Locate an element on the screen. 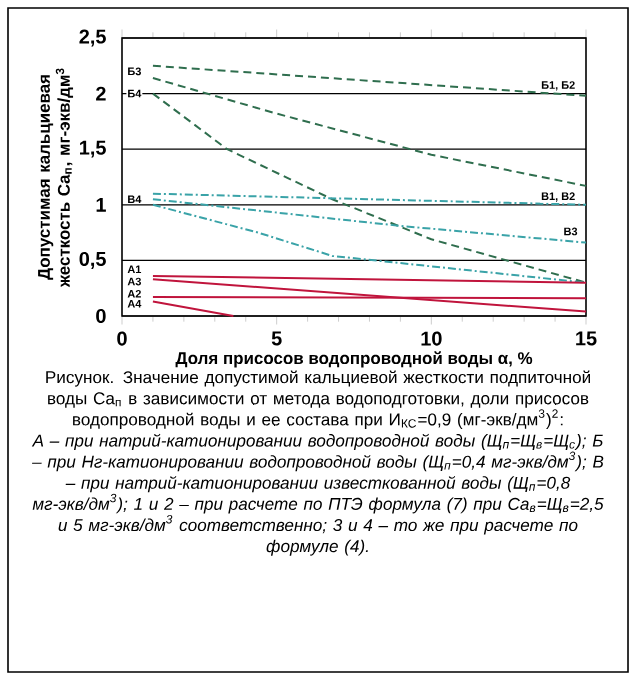 The image size is (636, 680). x-tick-label: 15 is located at coordinates (586, 338).